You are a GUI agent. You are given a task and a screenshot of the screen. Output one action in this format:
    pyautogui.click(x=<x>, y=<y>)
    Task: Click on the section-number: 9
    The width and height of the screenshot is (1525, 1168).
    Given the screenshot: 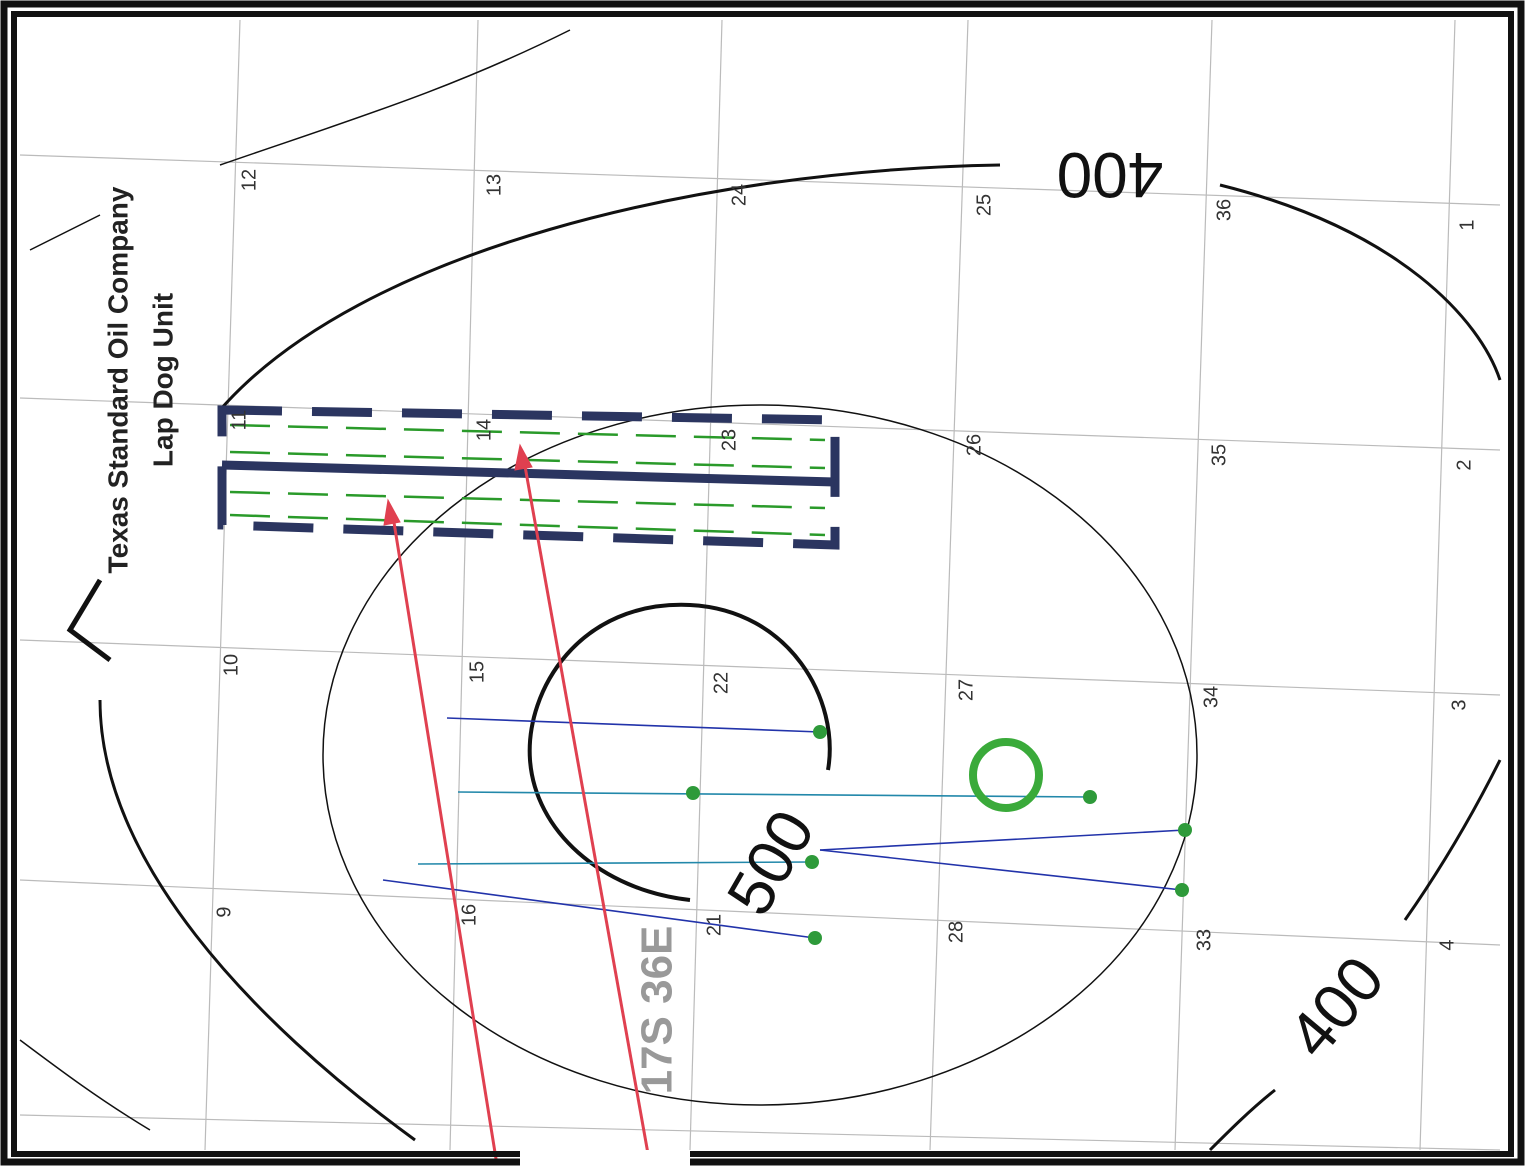 What is the action you would take?
    pyautogui.click(x=224, y=911)
    